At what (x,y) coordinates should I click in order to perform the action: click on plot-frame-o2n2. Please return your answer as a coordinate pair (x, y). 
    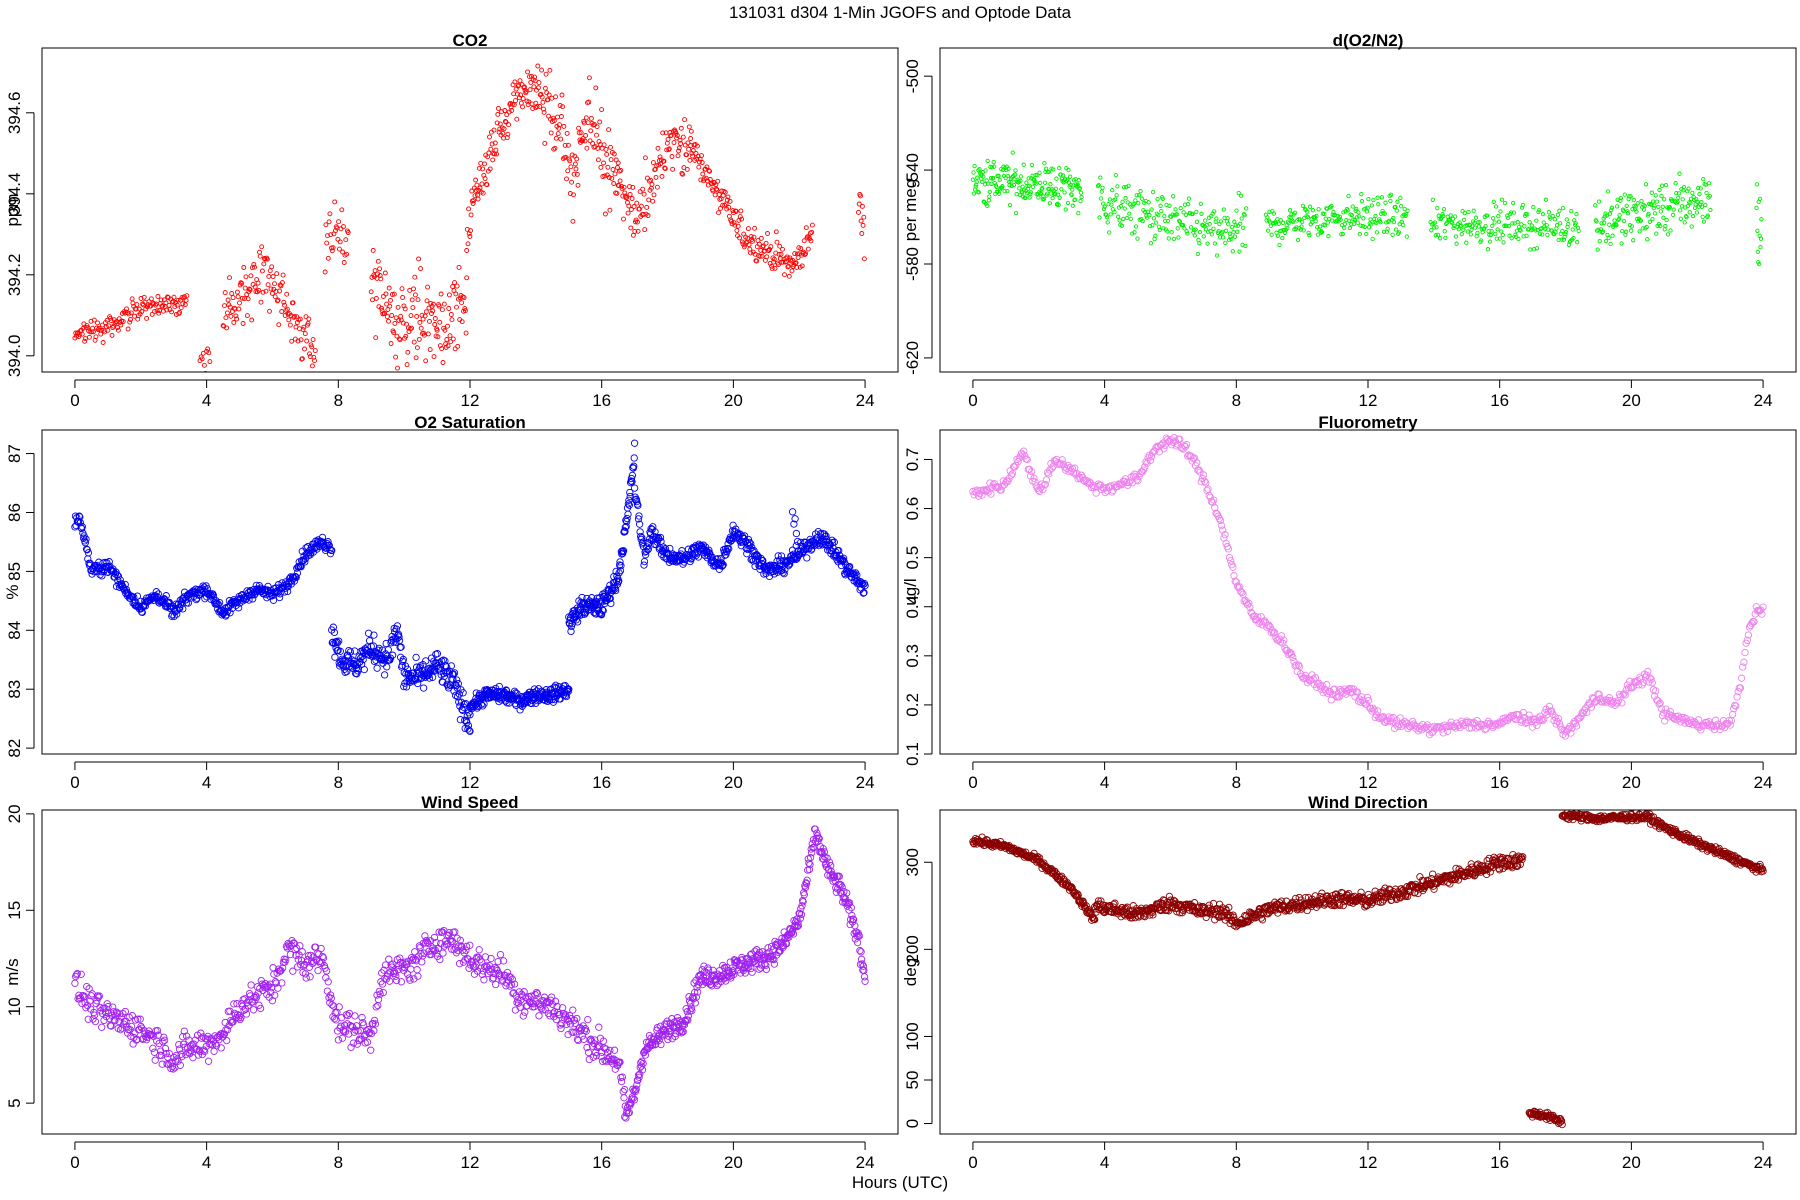
    Looking at the image, I should click on (1368, 210).